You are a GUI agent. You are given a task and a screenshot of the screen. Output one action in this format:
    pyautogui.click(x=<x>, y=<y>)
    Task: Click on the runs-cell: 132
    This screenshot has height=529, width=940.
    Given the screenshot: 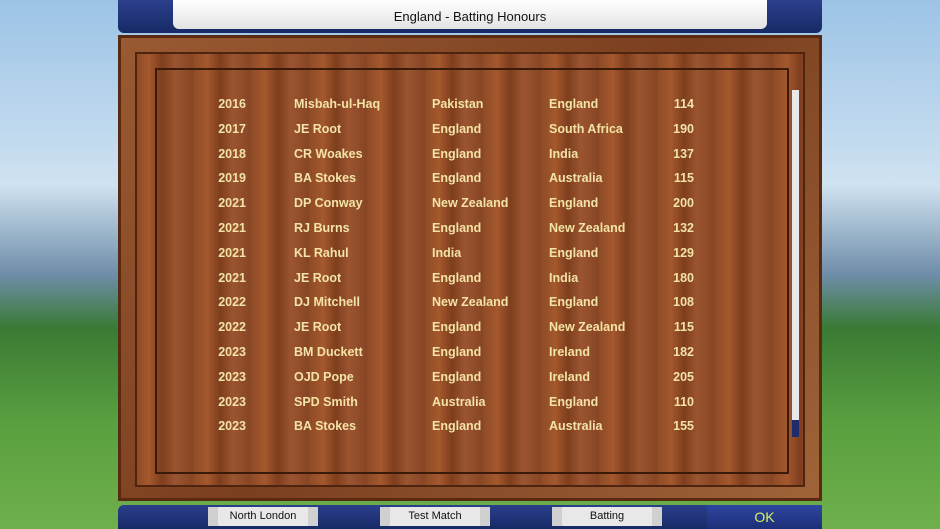 What is the action you would take?
    pyautogui.click(x=683, y=228)
    